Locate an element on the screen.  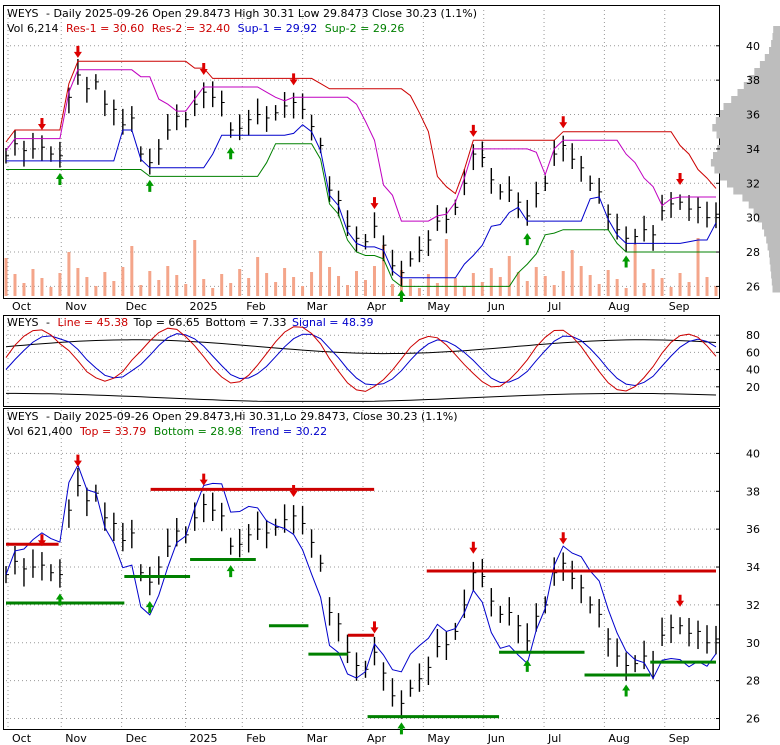
price-axis-label: 26 is located at coordinates (753, 286).